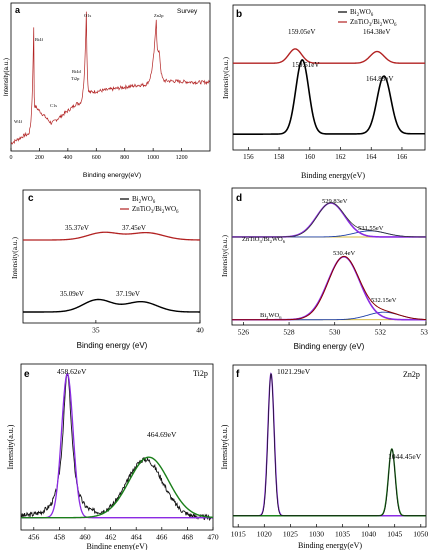 The height and width of the screenshot is (550, 428). Describe the element at coordinates (77, 228) in the screenshot. I see `panel-c-peak-35-37: 35.37eV` at that location.